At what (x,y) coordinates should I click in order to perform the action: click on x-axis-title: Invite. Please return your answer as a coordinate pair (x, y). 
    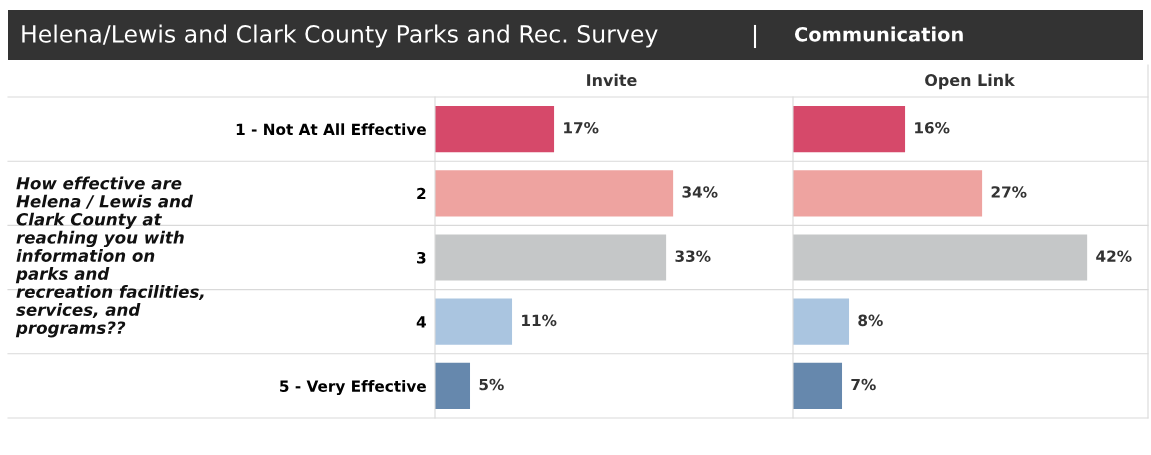
    Looking at the image, I should click on (612, 80).